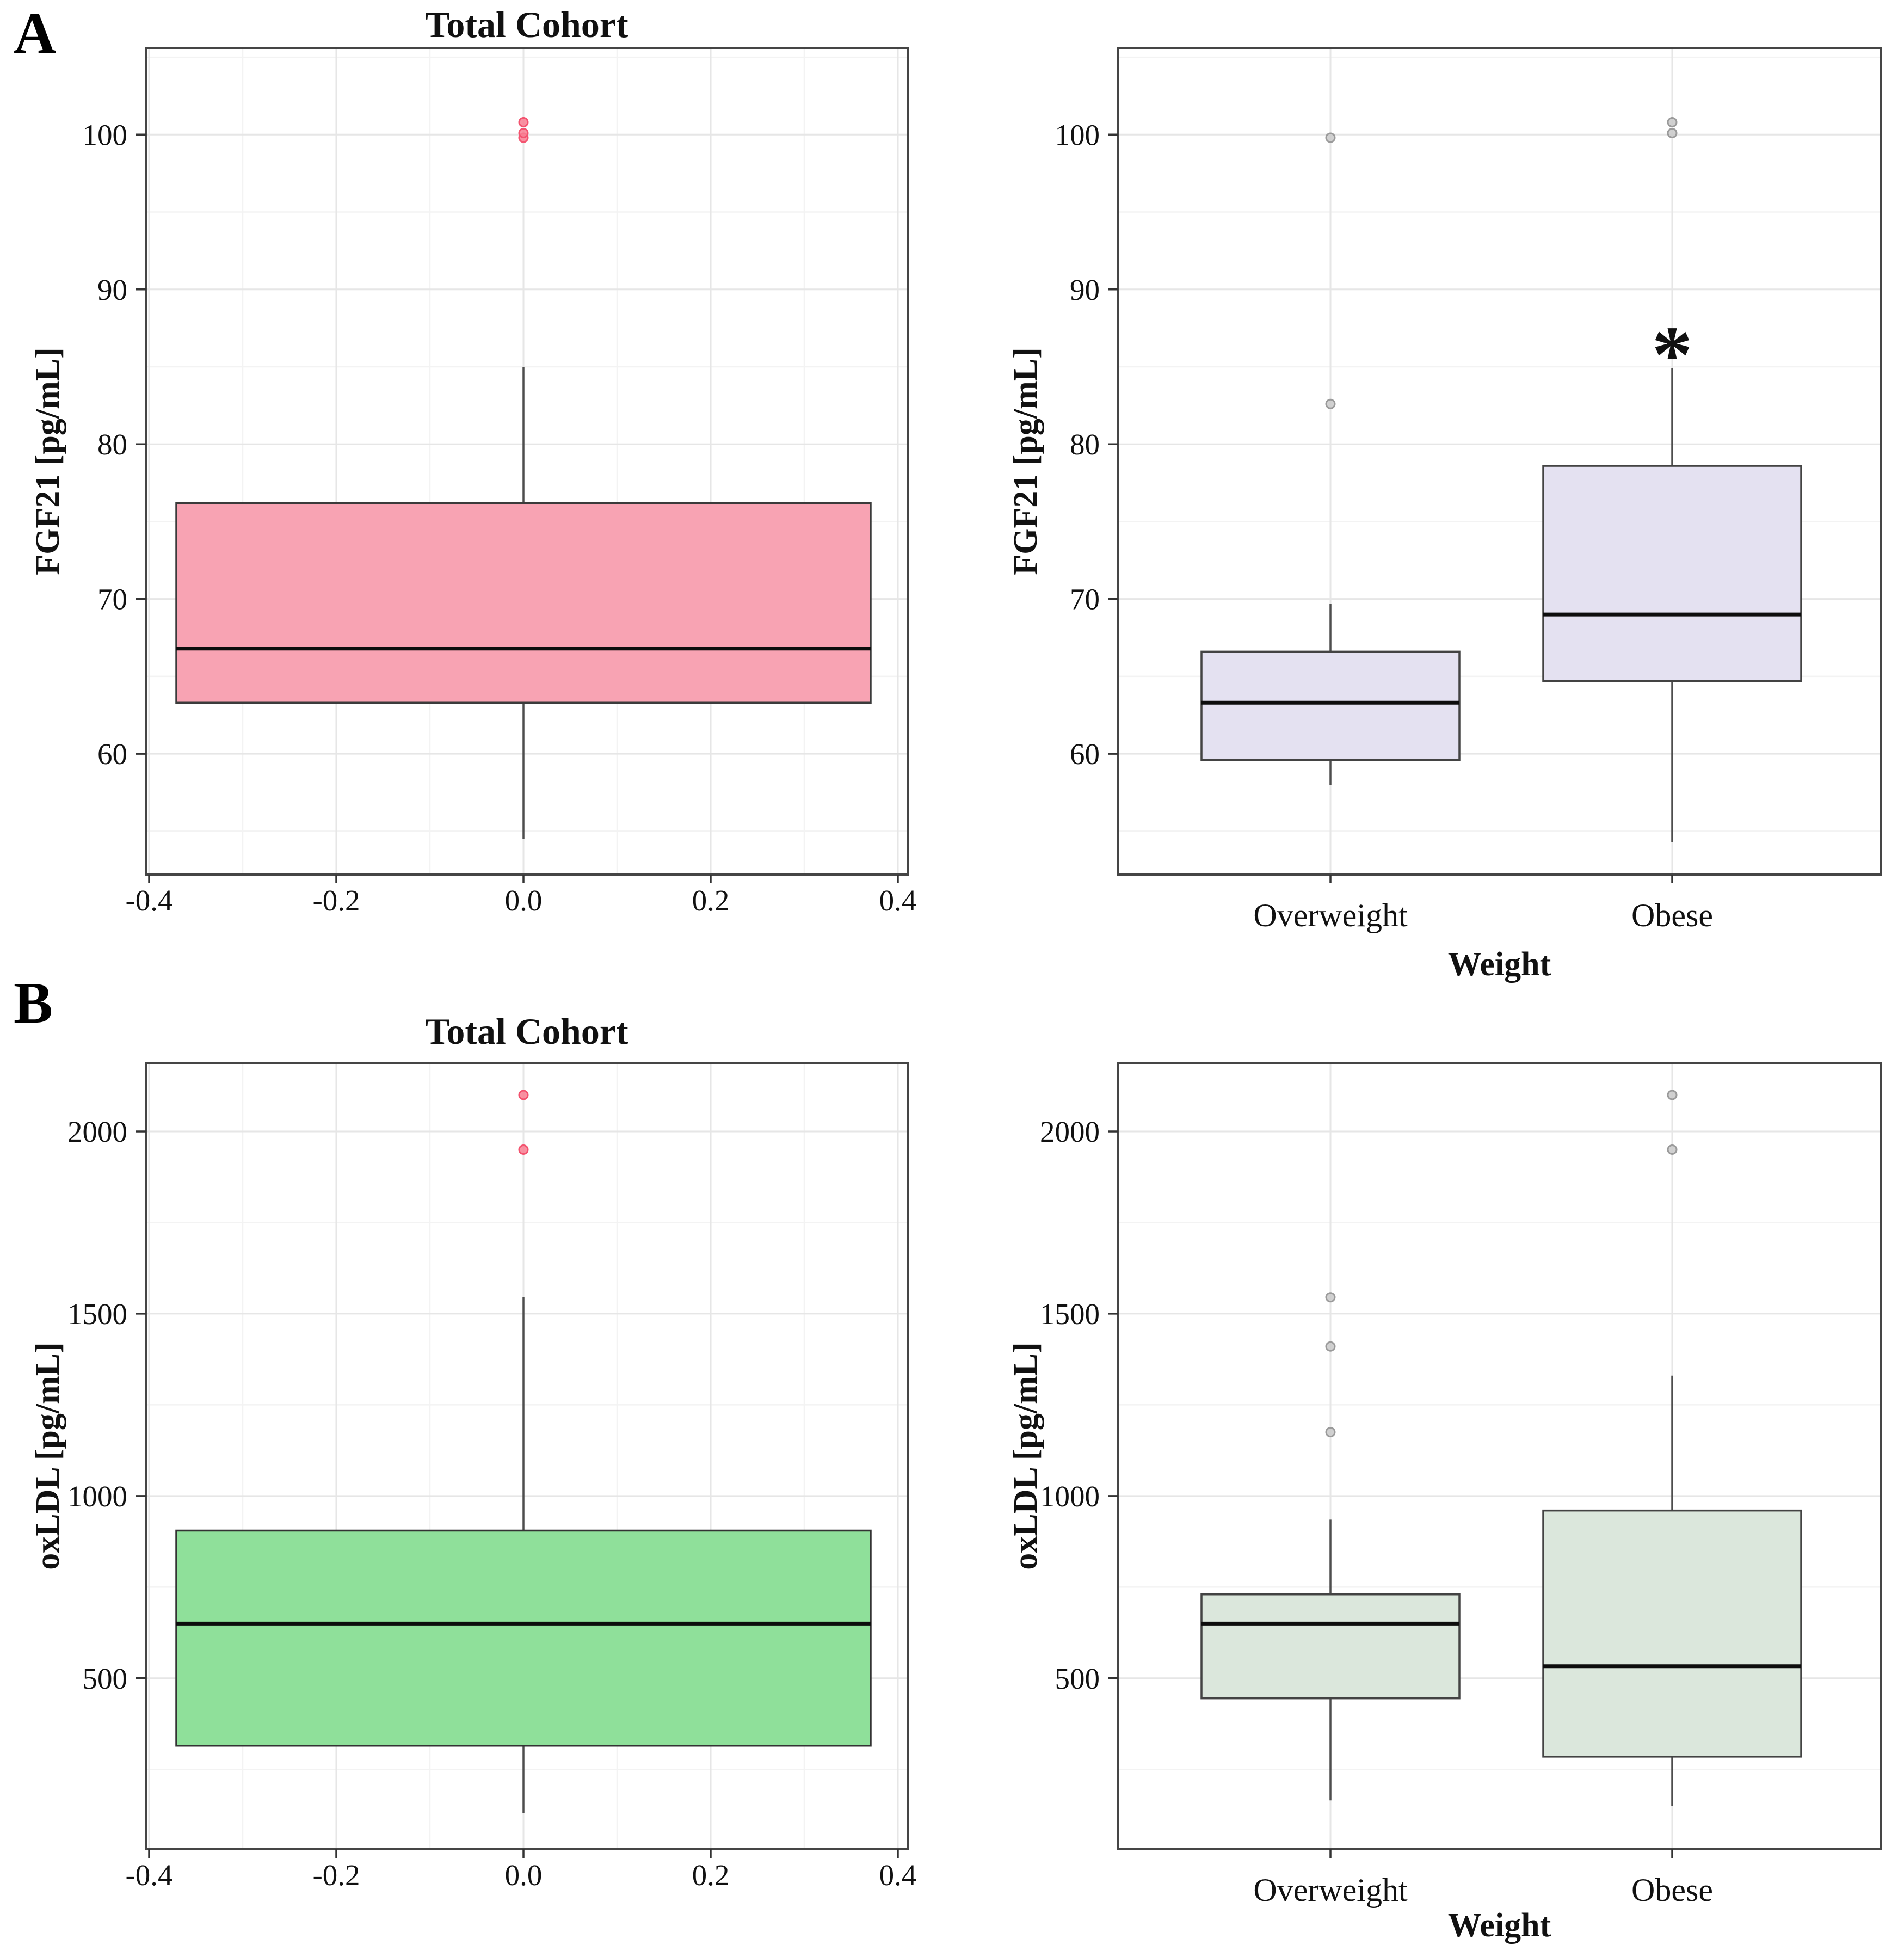 This screenshot has height=1957, width=1904. What do you see at coordinates (35, 33) in the screenshot?
I see `panel-label-a: A` at bounding box center [35, 33].